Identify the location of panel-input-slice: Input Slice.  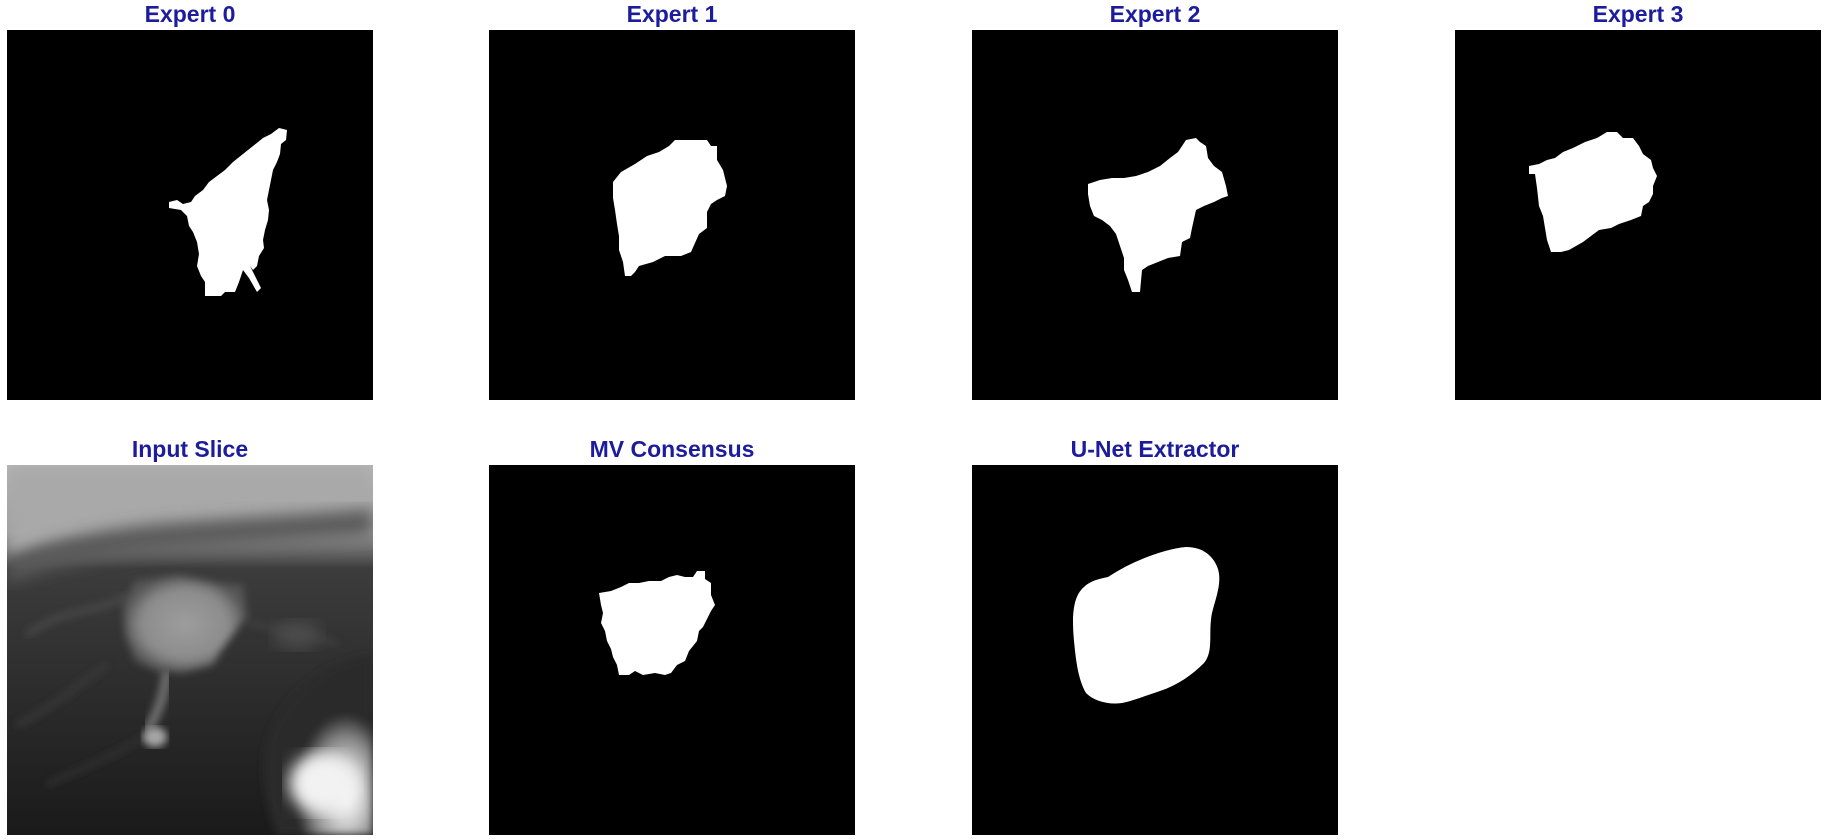
(190, 635).